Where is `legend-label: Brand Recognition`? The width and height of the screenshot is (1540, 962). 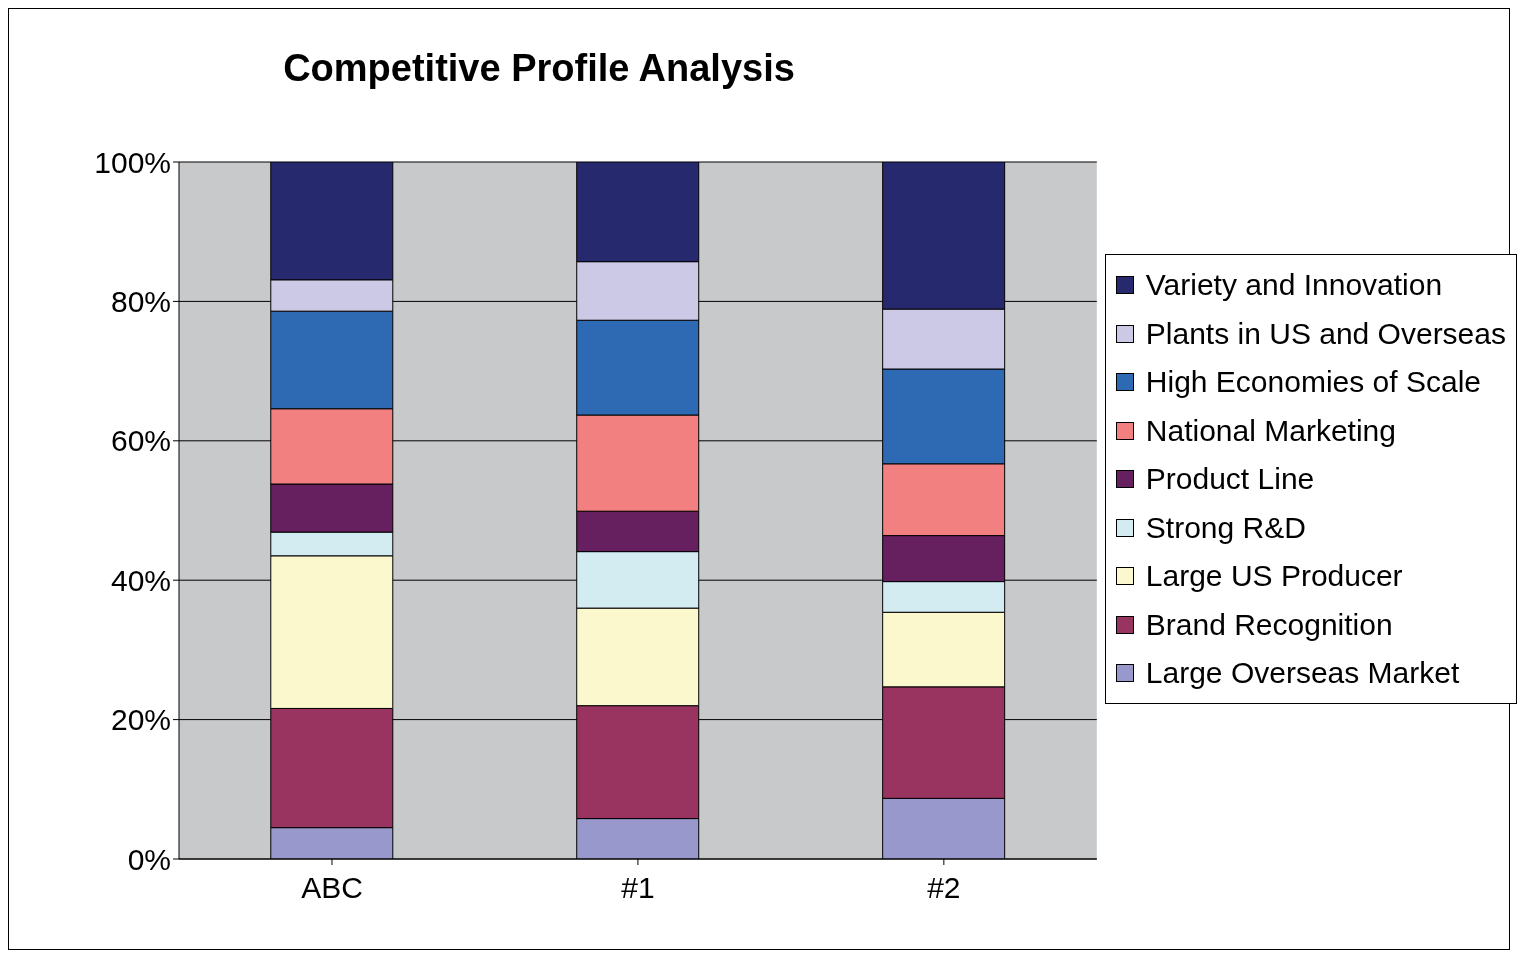 legend-label: Brand Recognition is located at coordinates (1269, 624).